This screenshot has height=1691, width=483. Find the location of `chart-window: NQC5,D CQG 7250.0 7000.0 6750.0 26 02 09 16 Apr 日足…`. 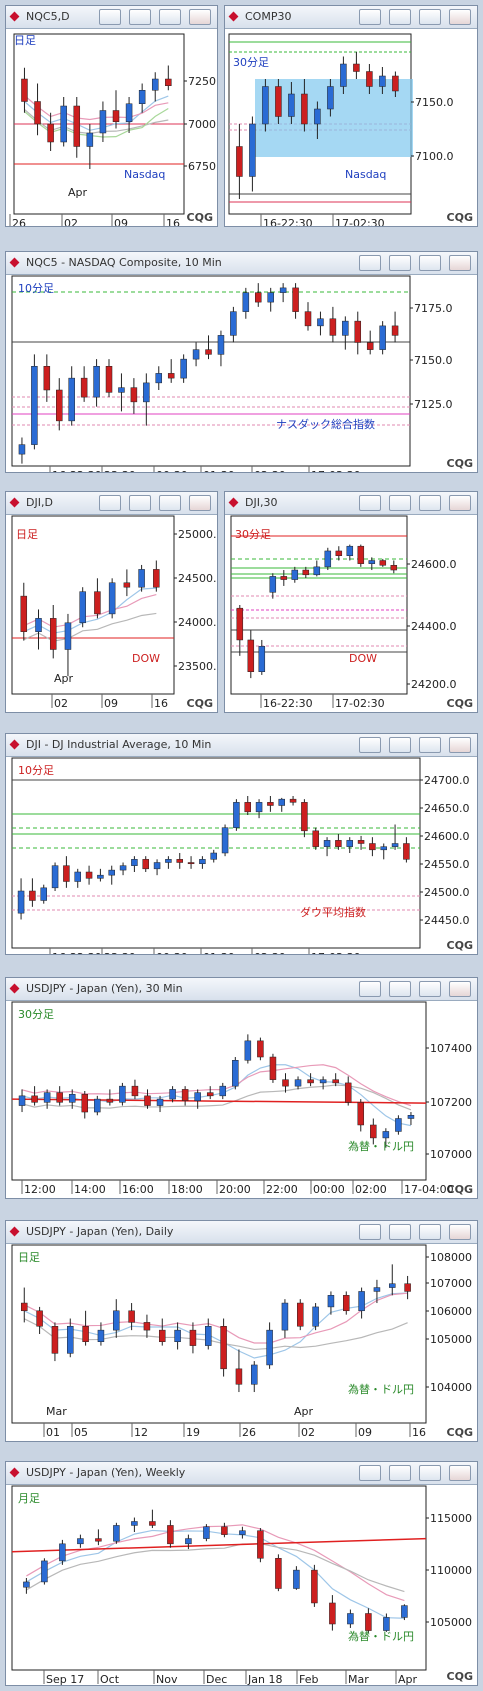

chart-window: NQC5,D CQG 7250.0 7000.0 6750.0 26 02 09 16 Apr 日足… is located at coordinates (111, 116).